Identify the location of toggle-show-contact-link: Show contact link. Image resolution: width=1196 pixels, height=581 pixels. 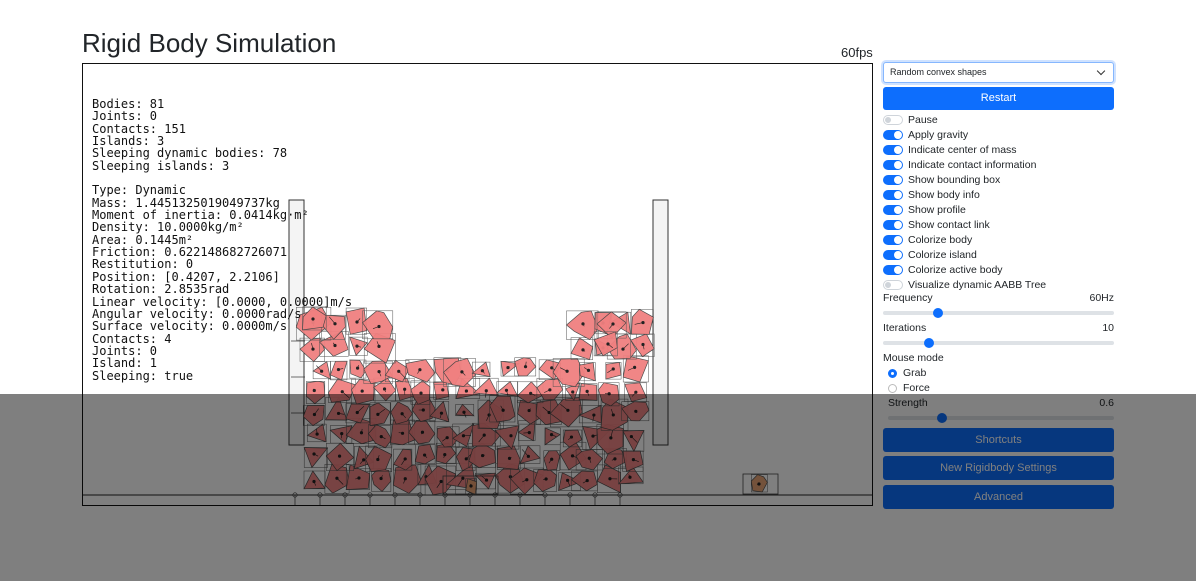
(998, 224).